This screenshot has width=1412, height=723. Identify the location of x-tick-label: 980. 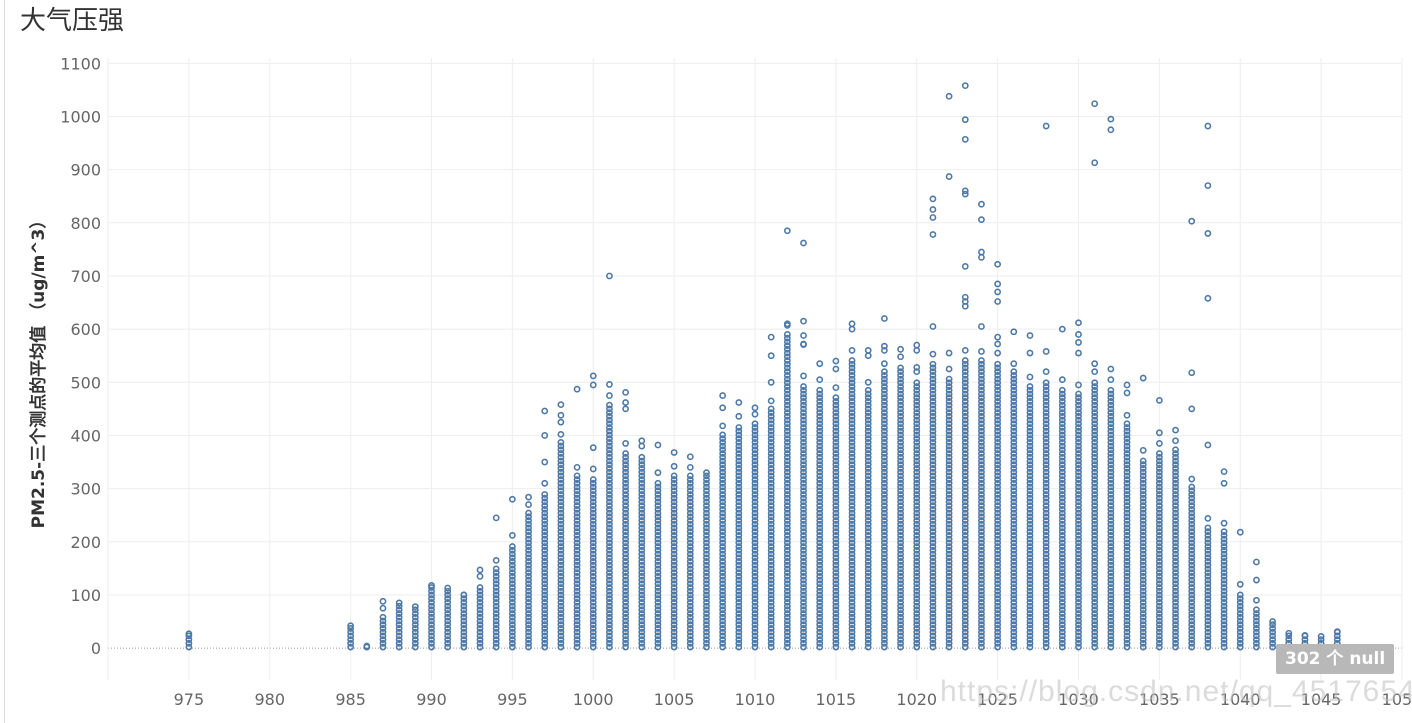
(269, 699).